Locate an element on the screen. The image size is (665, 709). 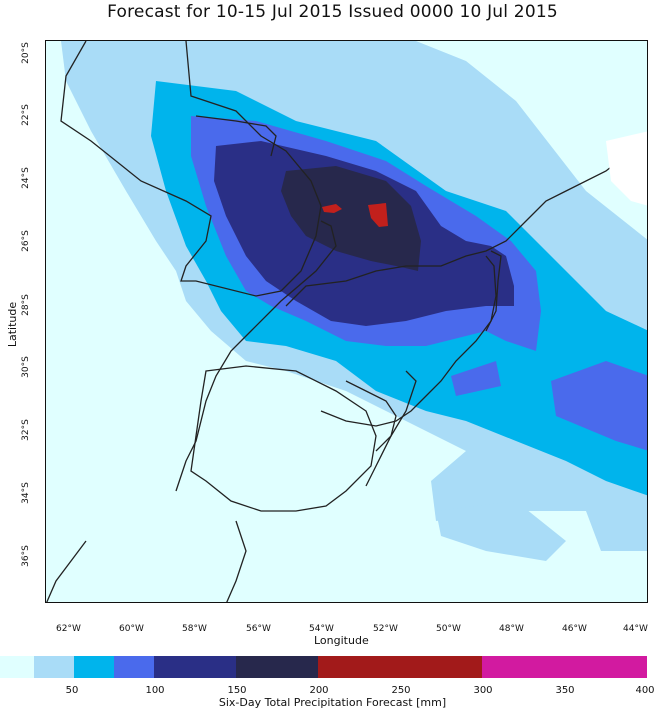
colorbar-label: 50 is located at coordinates (72, 690).